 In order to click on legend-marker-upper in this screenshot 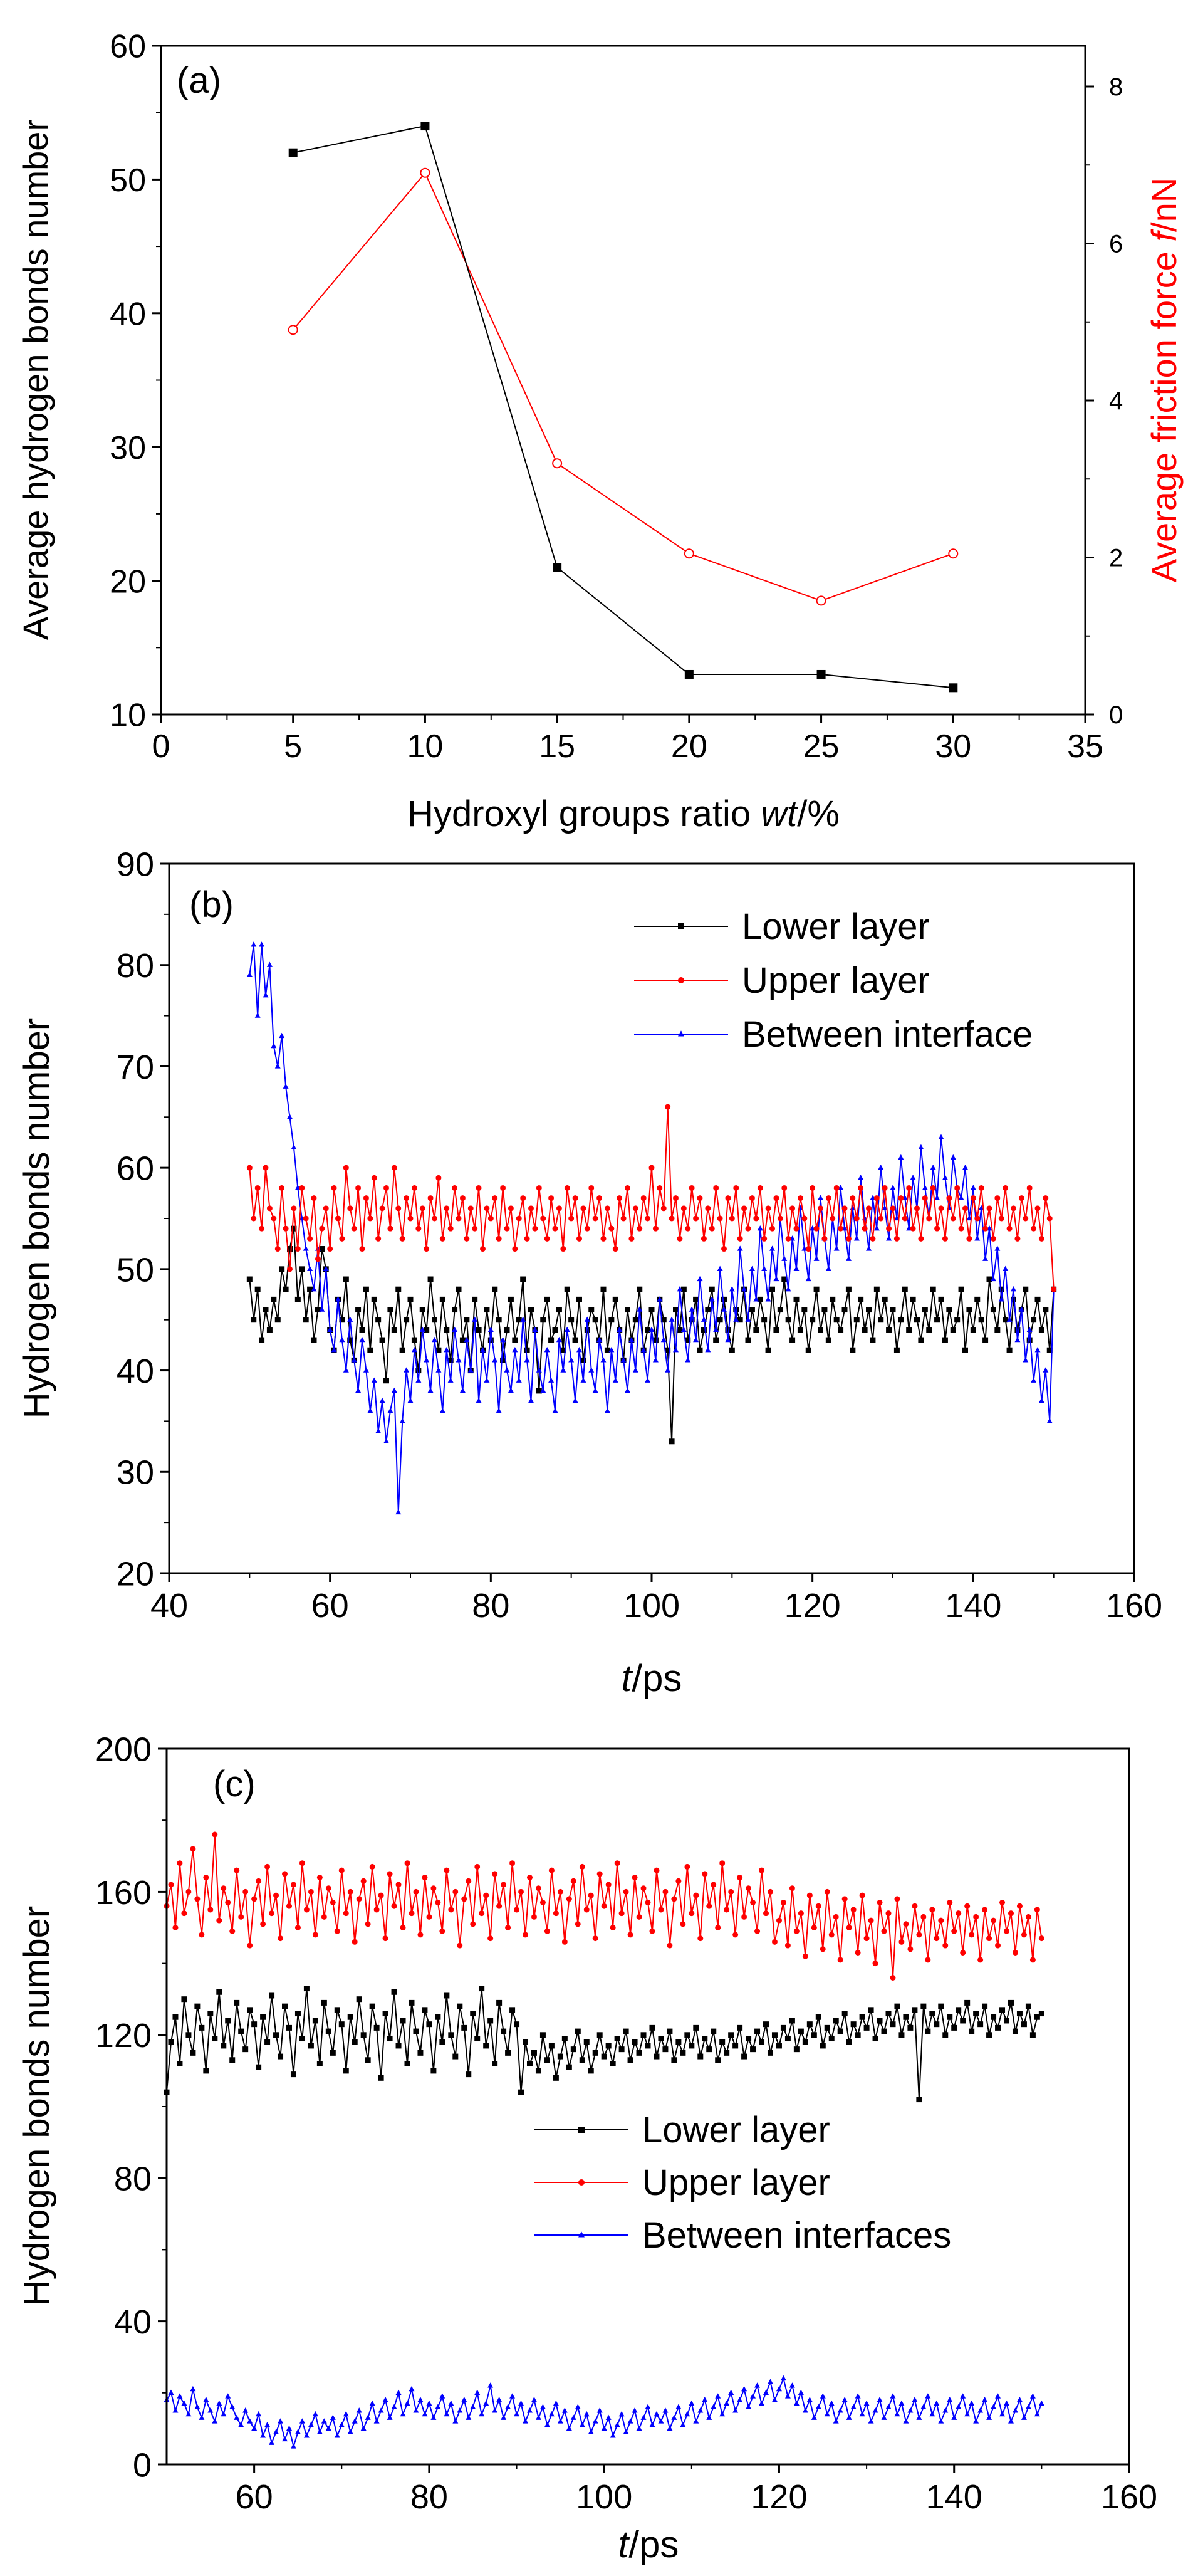, I will do `click(681, 980)`.